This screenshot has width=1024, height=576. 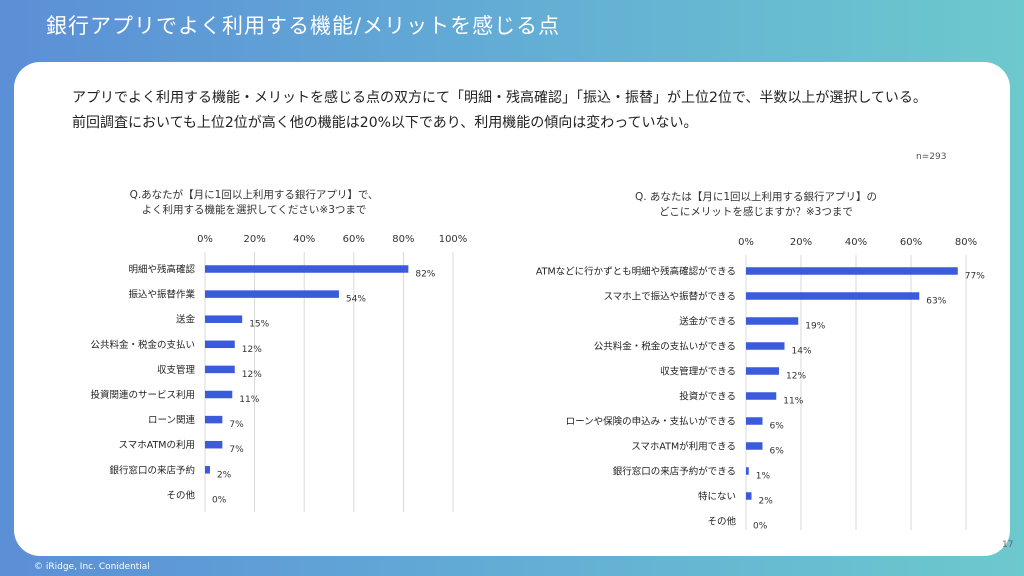 I want to click on left-category-label: 公共料金・税金の支払い, so click(x=142, y=345).